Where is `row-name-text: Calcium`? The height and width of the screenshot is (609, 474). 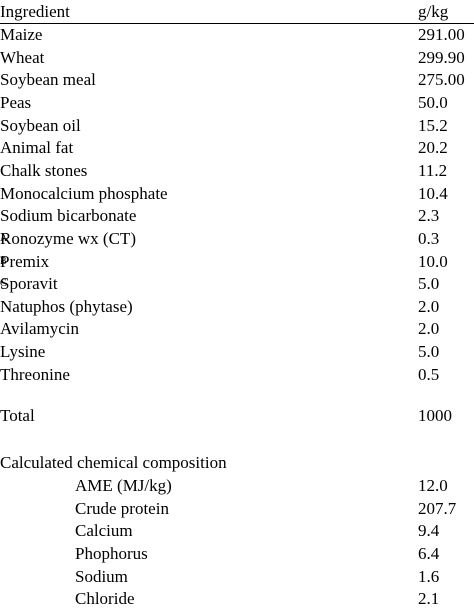 row-name-text: Calcium is located at coordinates (104, 531).